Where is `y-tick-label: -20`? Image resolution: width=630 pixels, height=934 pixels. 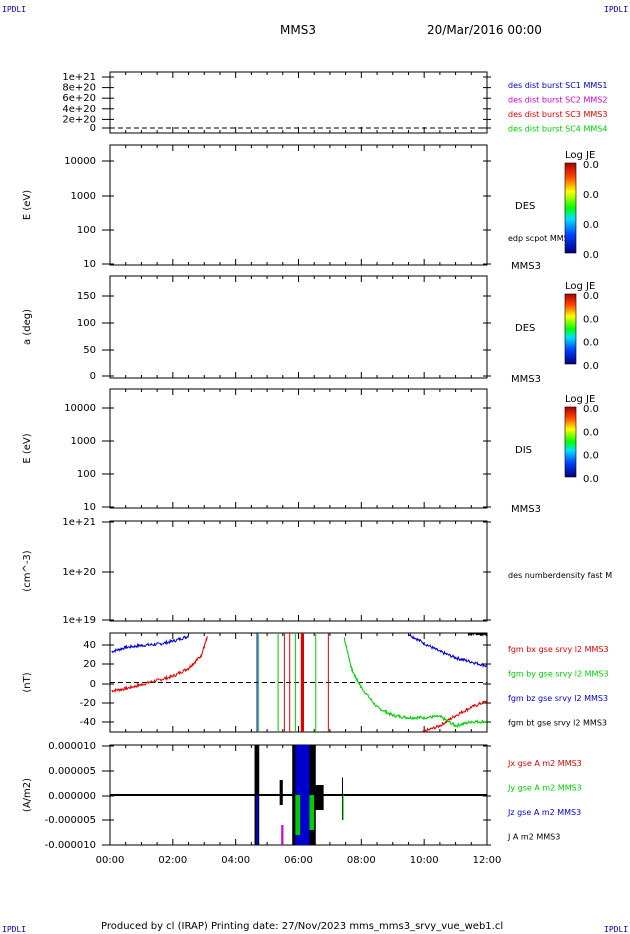
y-tick-label: -20 is located at coordinates (88, 703).